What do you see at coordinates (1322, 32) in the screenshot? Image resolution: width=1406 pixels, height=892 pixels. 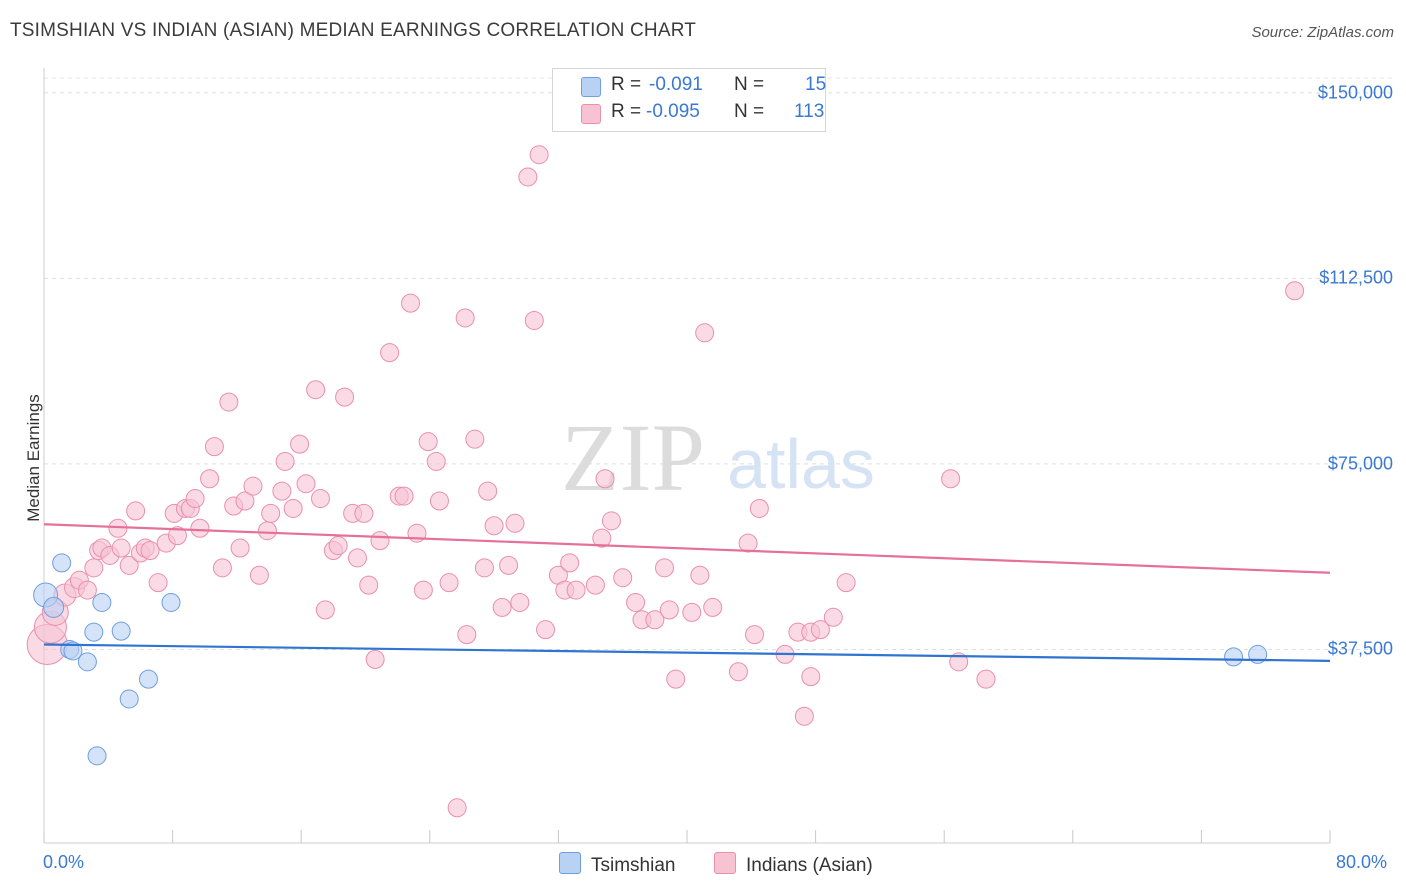 I see `source-label: Source: ZipAtlas.com` at bounding box center [1322, 32].